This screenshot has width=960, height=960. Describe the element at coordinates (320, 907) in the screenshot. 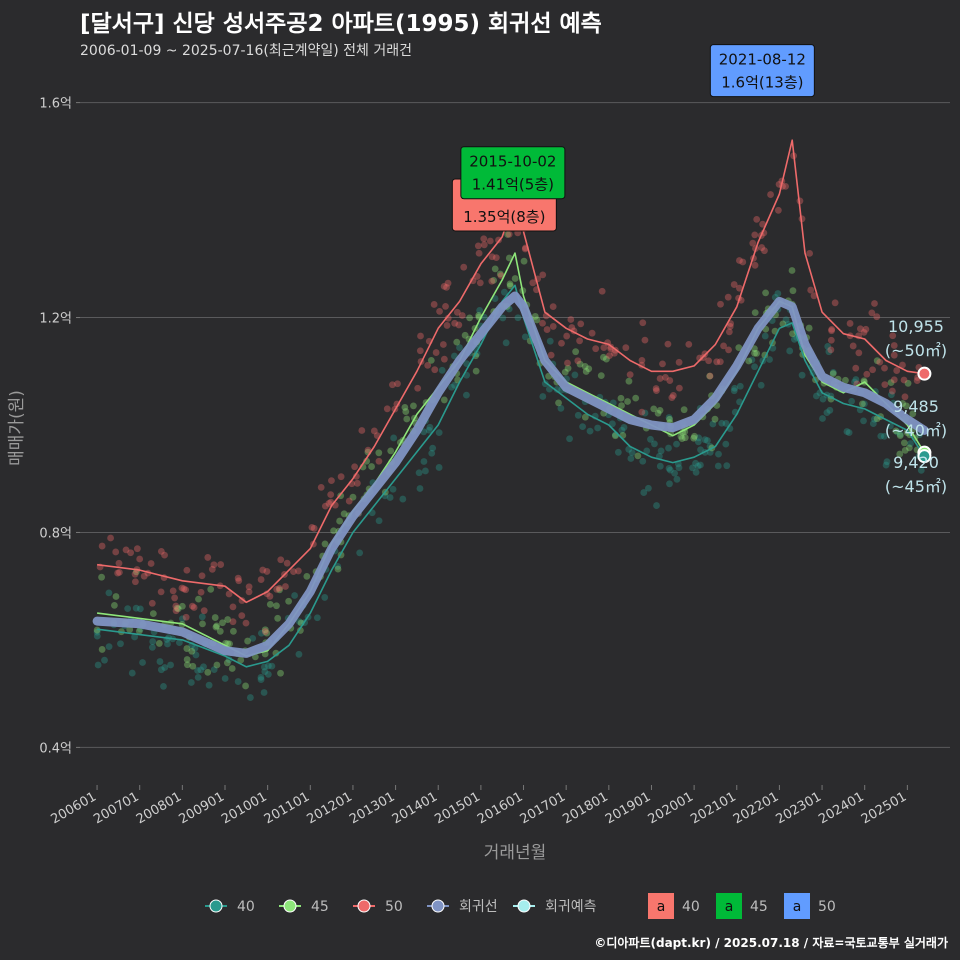

I see `legend-label: 45` at that location.